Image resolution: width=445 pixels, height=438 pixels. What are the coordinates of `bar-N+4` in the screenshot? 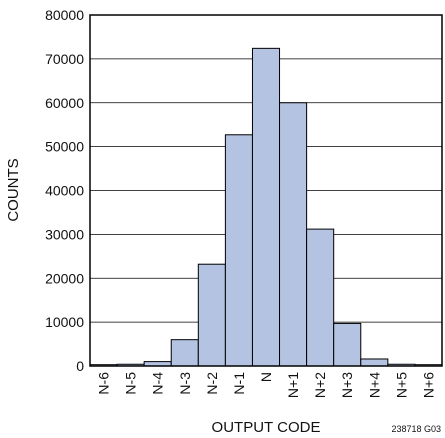 It's located at (374, 362).